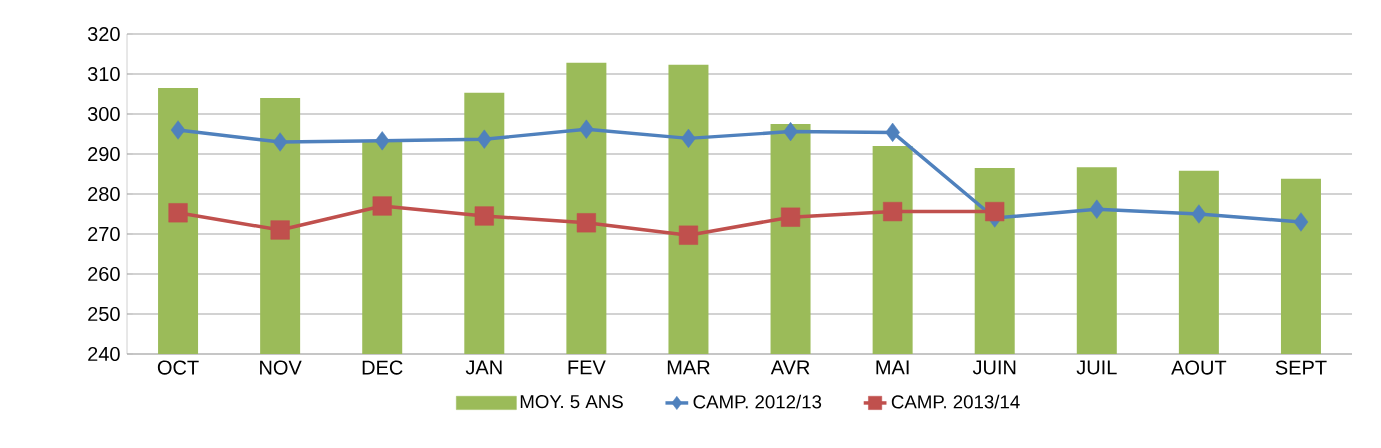 The height and width of the screenshot is (448, 1381). What do you see at coordinates (1301, 367) in the screenshot?
I see `x-tick-label: SEPT` at bounding box center [1301, 367].